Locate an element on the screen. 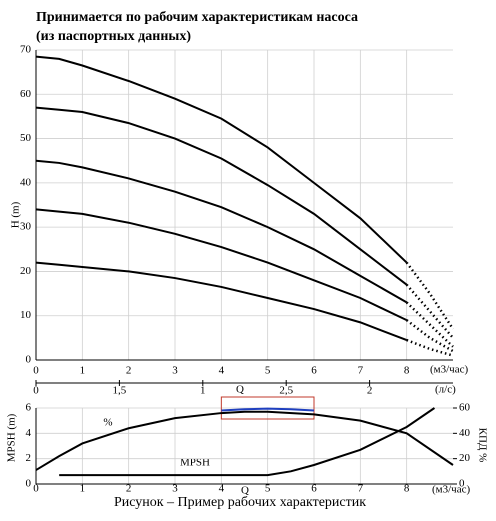 This screenshot has width=496, height=521. x2-tick-label: 1,5 is located at coordinates (120, 391).